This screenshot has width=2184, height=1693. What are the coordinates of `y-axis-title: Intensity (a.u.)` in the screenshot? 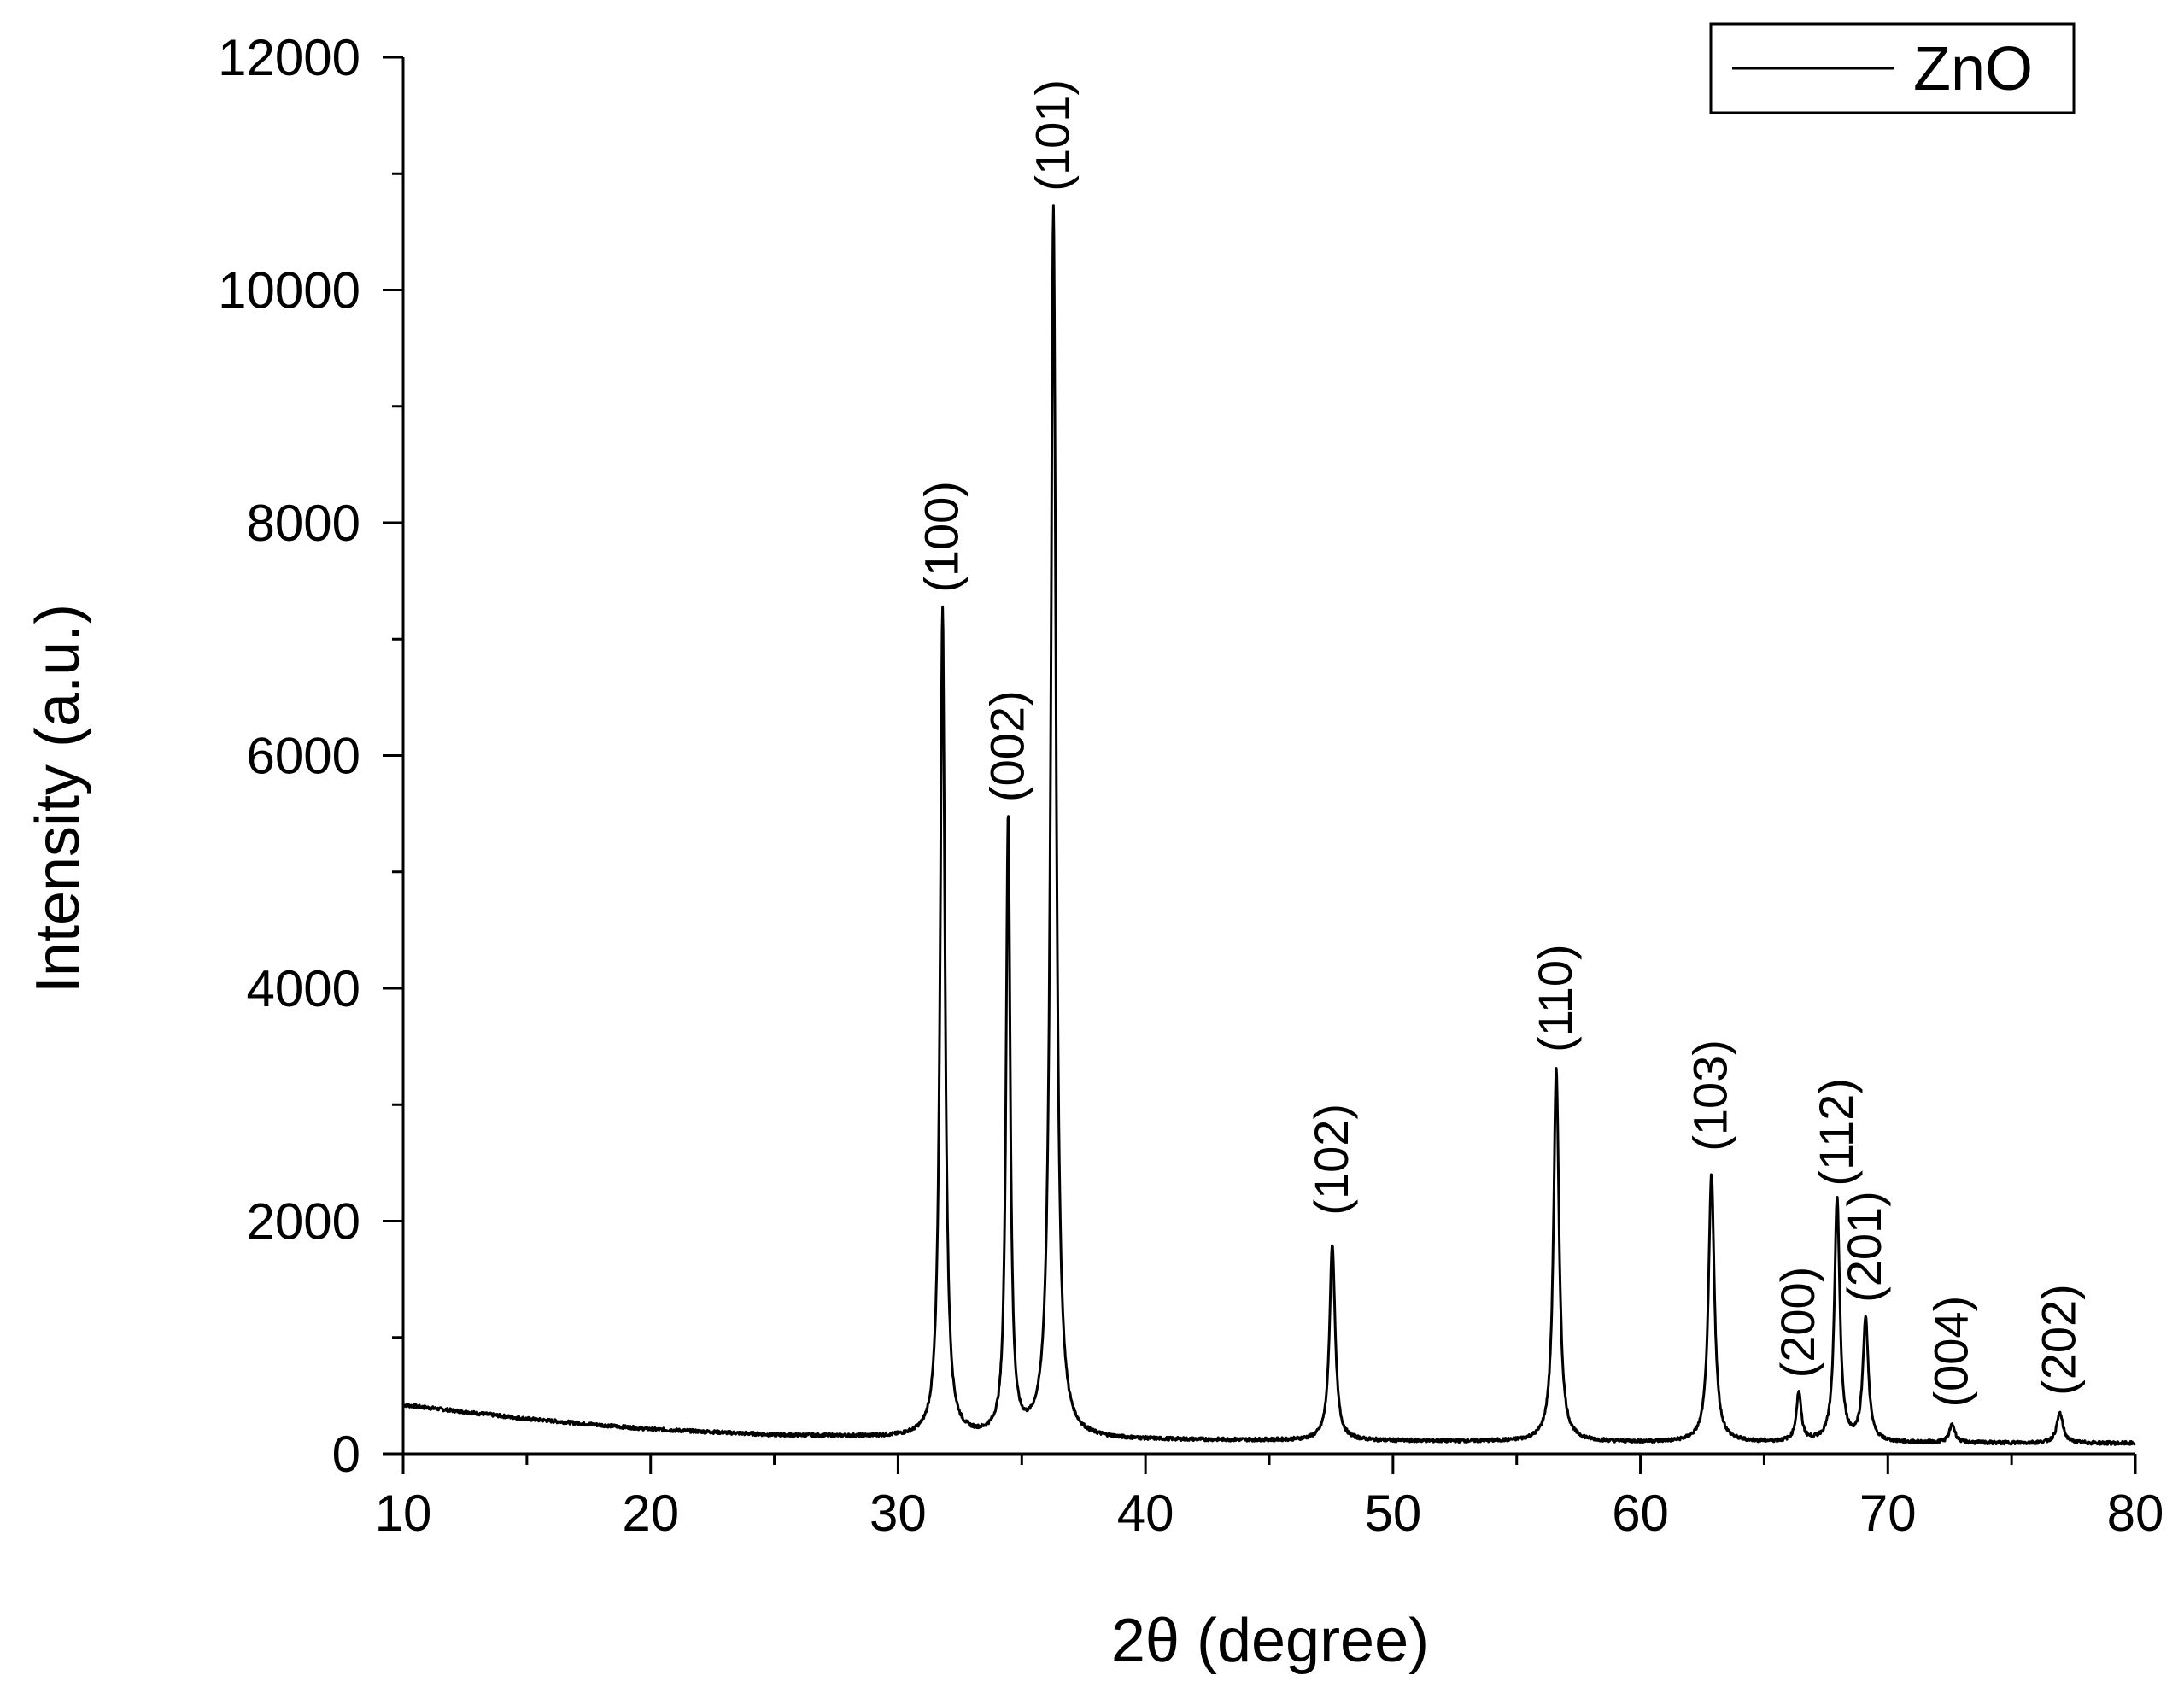 It's located at (58, 798).